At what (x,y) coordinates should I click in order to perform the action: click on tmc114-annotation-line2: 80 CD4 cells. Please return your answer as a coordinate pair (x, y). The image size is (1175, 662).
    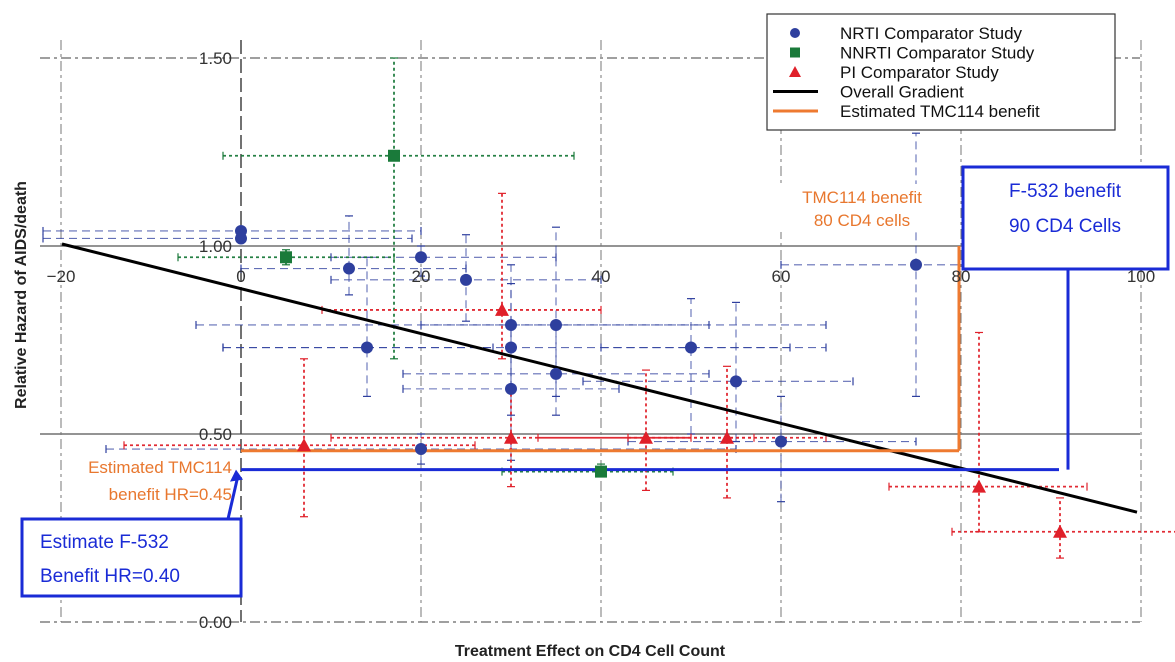
    Looking at the image, I should click on (862, 220).